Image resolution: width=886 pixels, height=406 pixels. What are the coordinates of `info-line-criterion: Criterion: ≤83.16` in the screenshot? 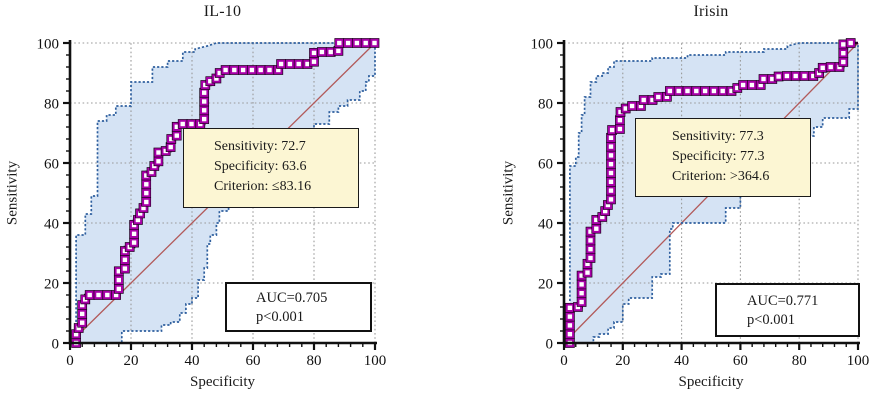 It's located at (263, 186).